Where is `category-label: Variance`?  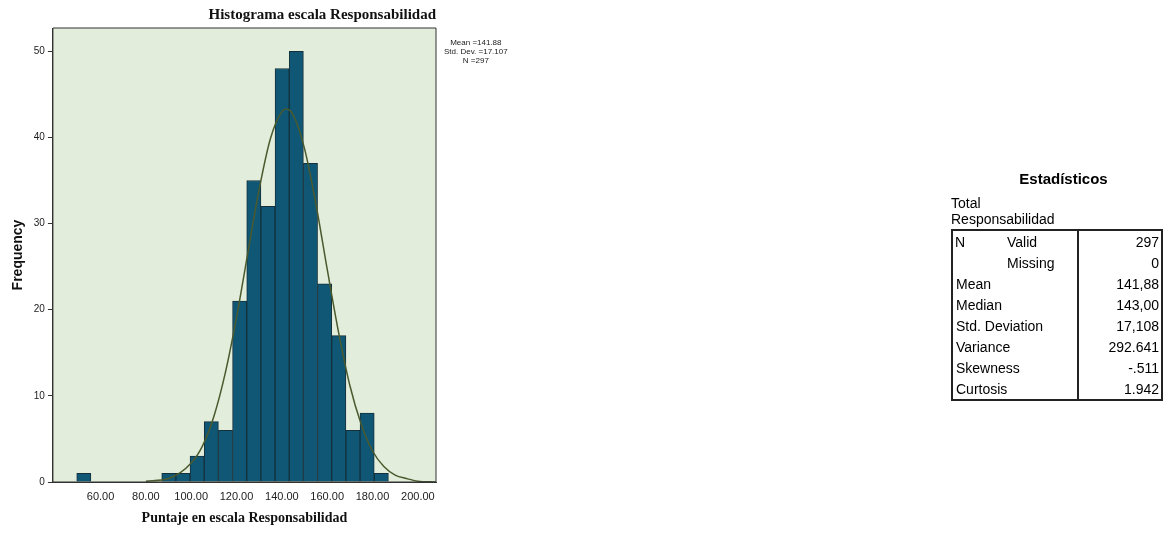
category-label: Variance is located at coordinates (983, 347).